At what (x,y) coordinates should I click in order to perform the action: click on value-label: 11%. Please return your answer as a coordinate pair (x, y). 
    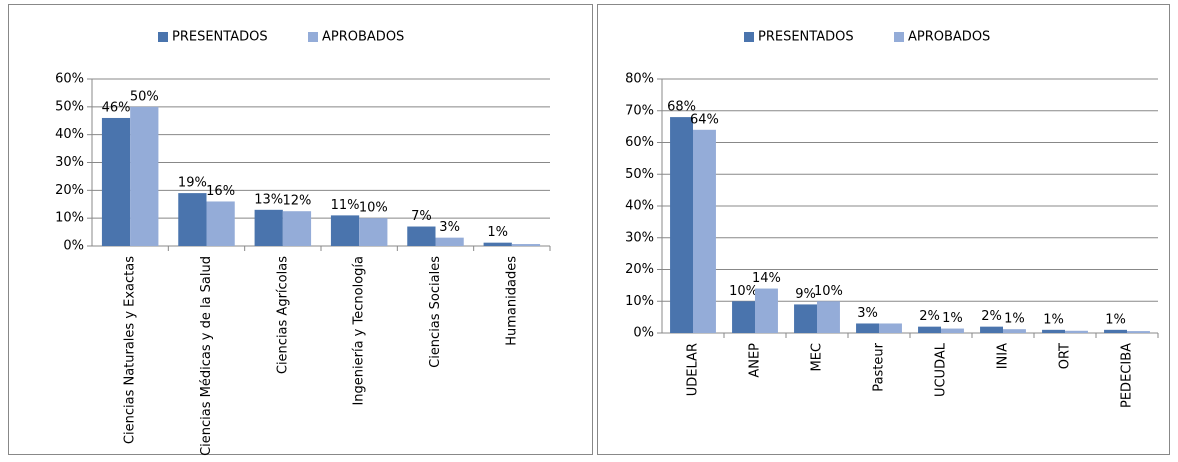
    Looking at the image, I should click on (345, 205).